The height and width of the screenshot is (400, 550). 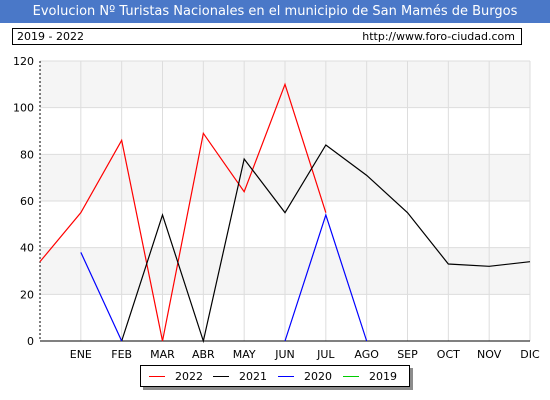 I want to click on y-tick-label: 40, so click(x=27, y=248).